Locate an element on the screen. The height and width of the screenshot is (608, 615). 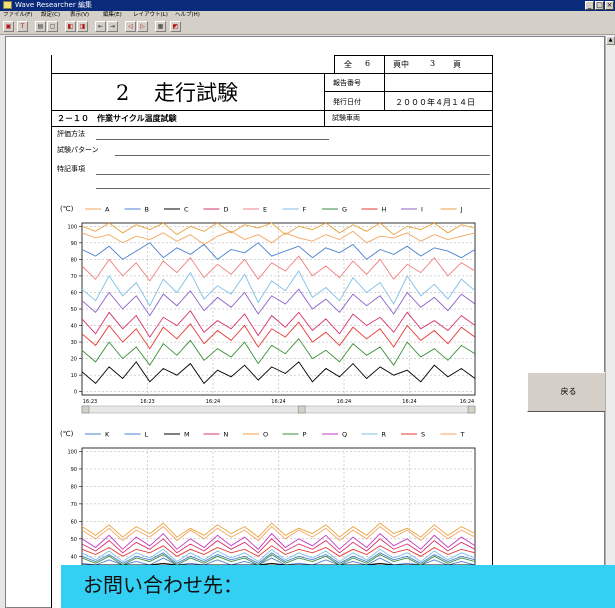
series-line-j is located at coordinates (278, 229).